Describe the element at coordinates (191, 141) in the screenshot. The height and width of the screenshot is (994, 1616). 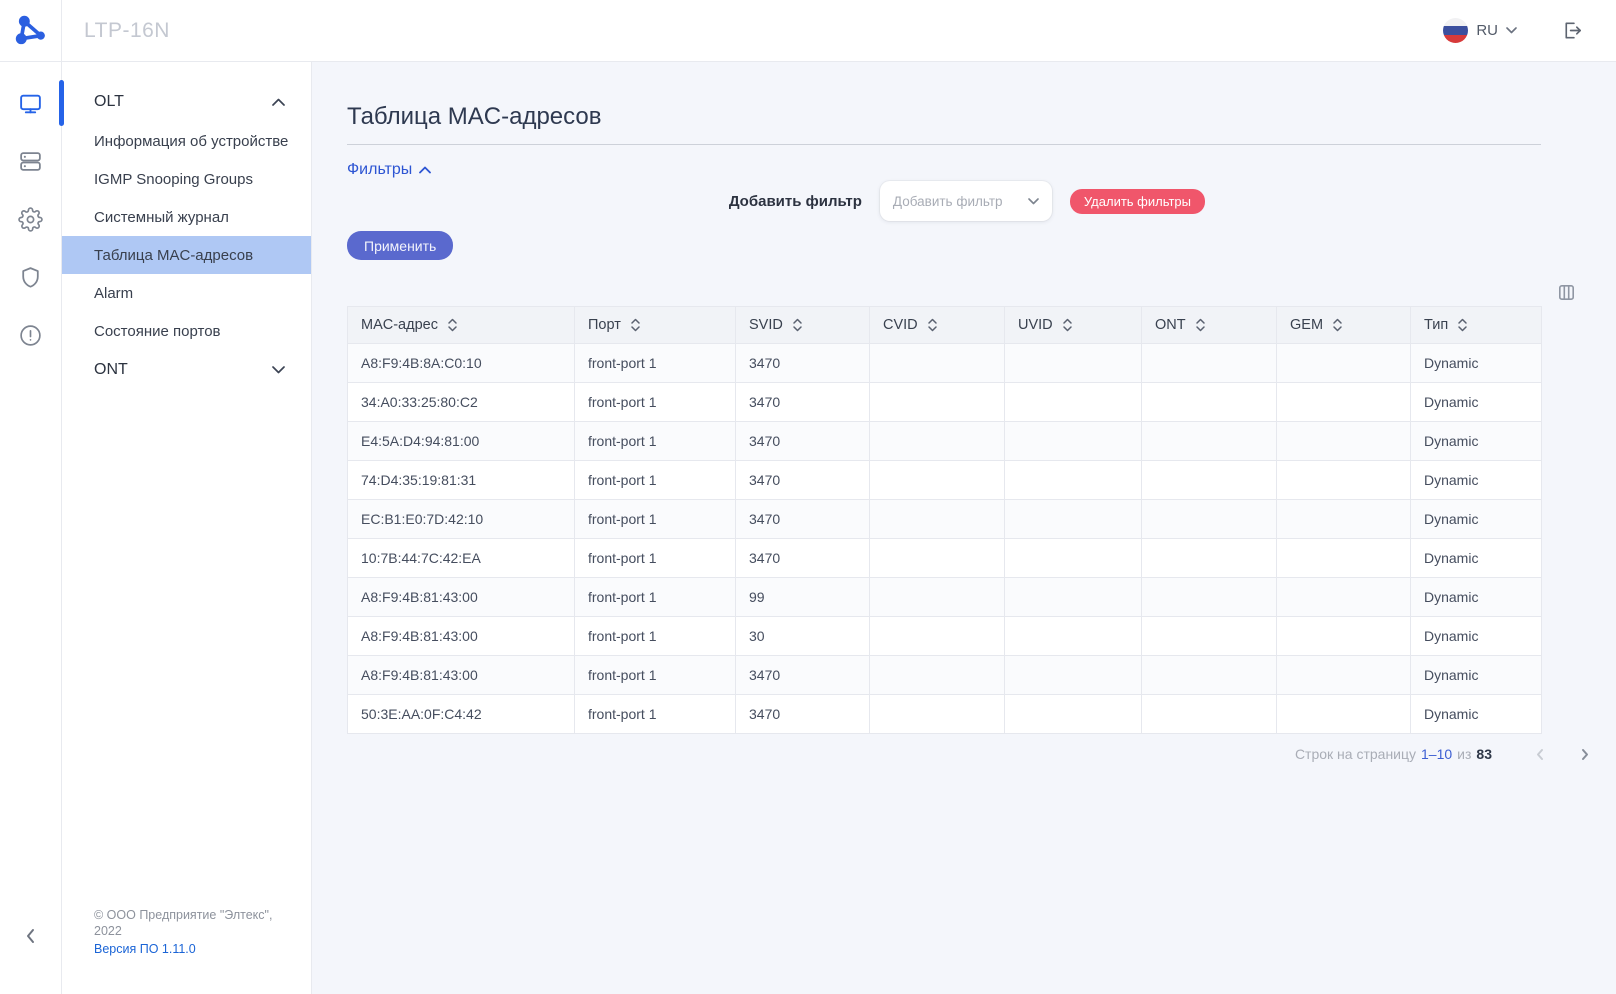
I see `menu-item-label: Информация об устройстве` at that location.